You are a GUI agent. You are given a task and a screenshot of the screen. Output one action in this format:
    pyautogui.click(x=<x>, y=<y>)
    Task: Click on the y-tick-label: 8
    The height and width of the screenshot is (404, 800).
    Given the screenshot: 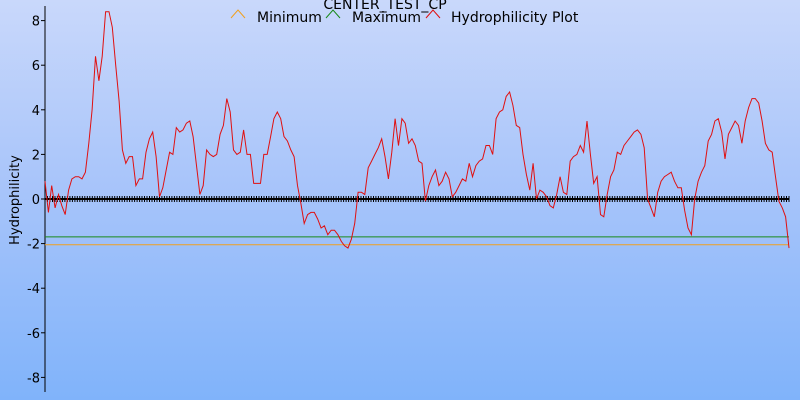 What is the action you would take?
    pyautogui.click(x=36, y=22)
    